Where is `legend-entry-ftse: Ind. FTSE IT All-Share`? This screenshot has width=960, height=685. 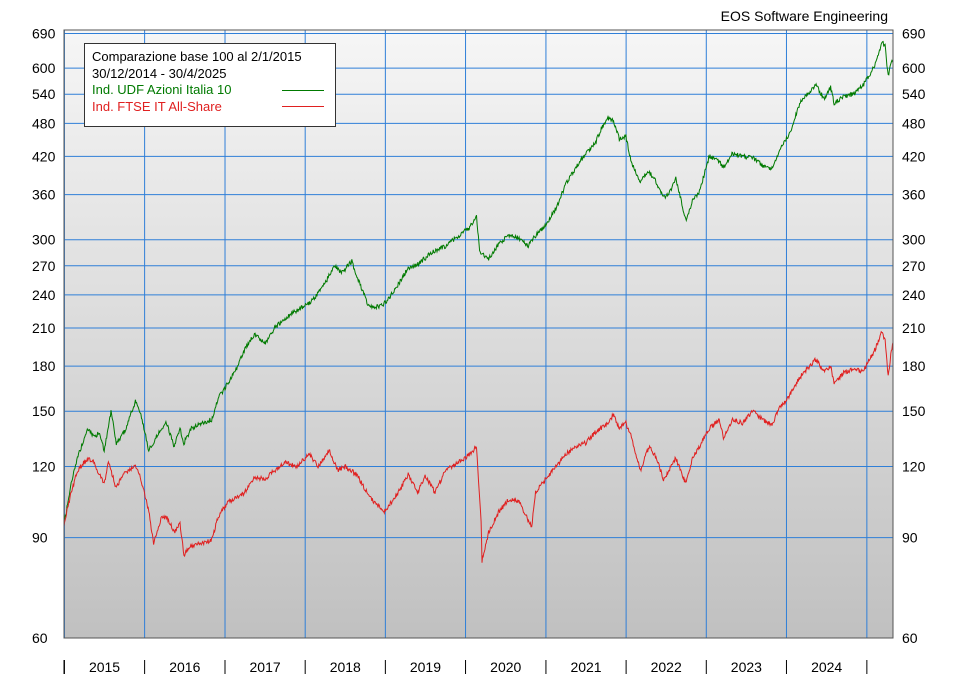 legend-entry-ftse: Ind. FTSE IT All-Share is located at coordinates (210, 107).